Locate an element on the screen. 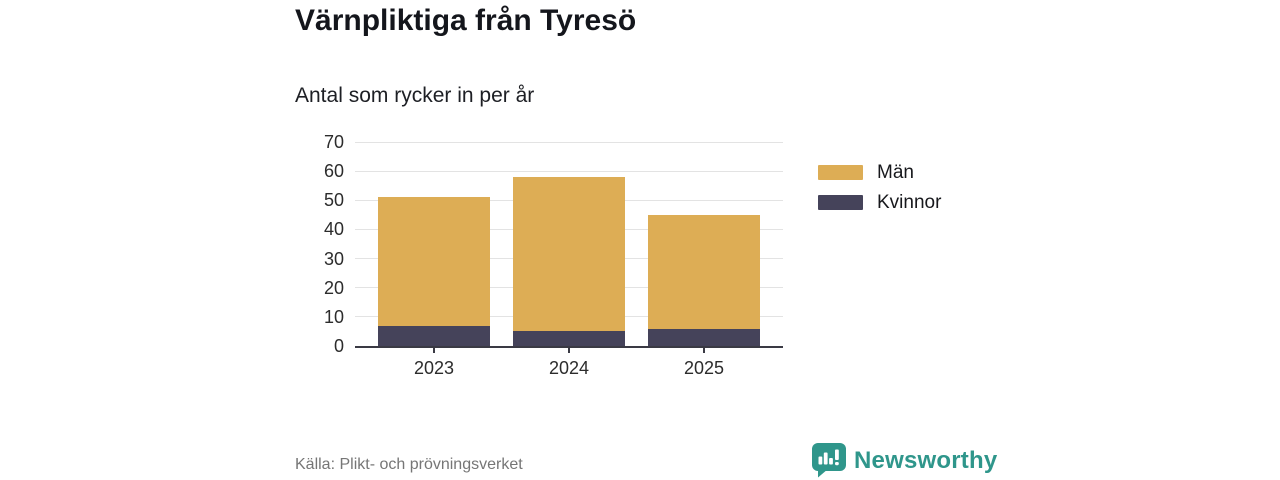 This screenshot has width=1280, height=480. legend-item-Kvinnor: Kvinnor is located at coordinates (879, 202).